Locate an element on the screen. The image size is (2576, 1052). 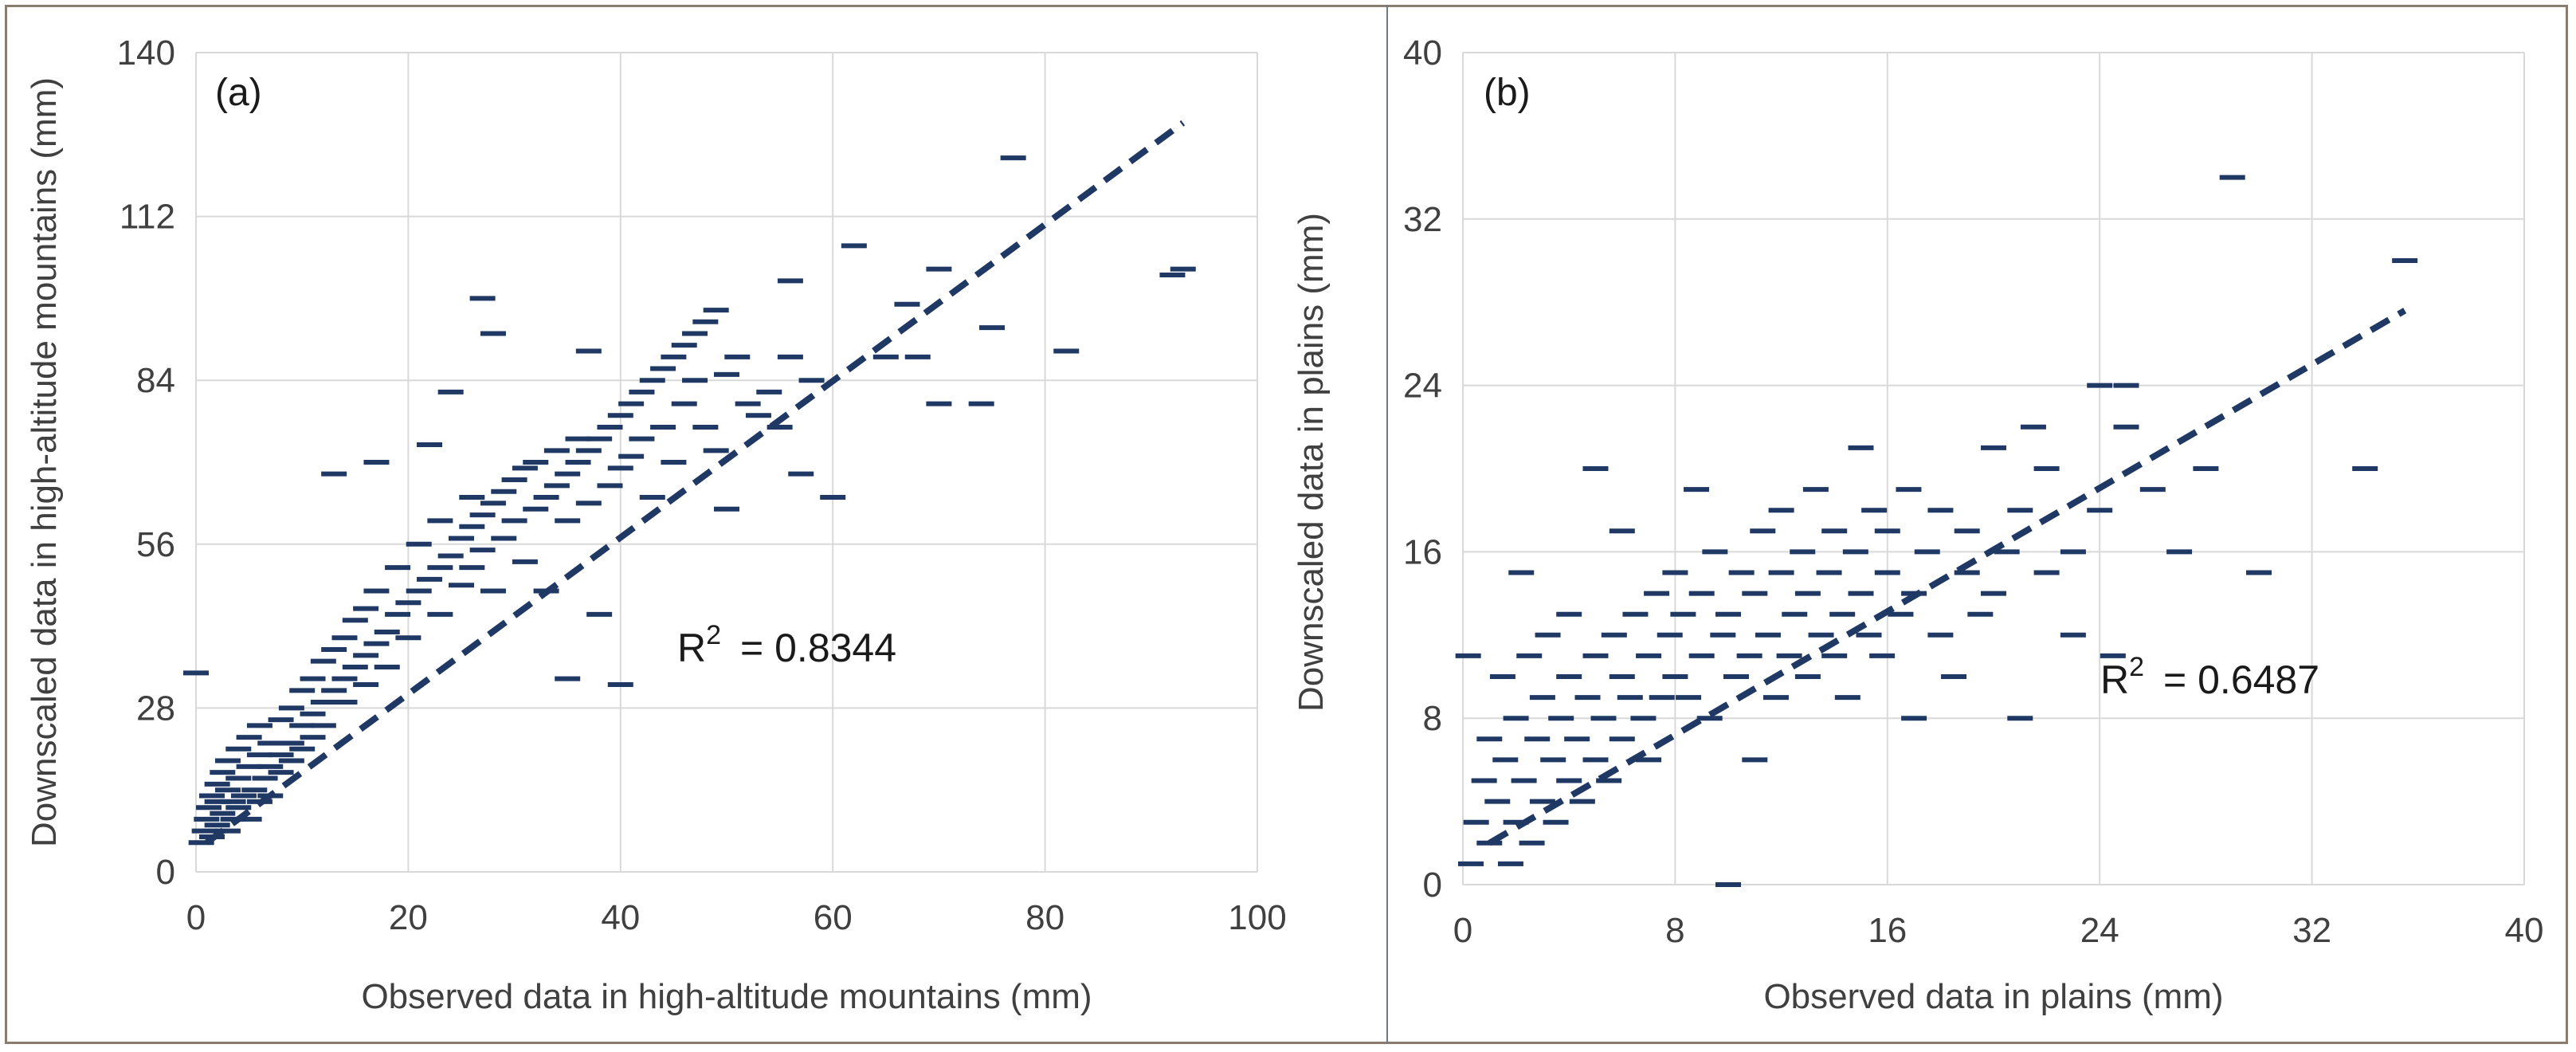
y-tick-label: 112 is located at coordinates (147, 218).